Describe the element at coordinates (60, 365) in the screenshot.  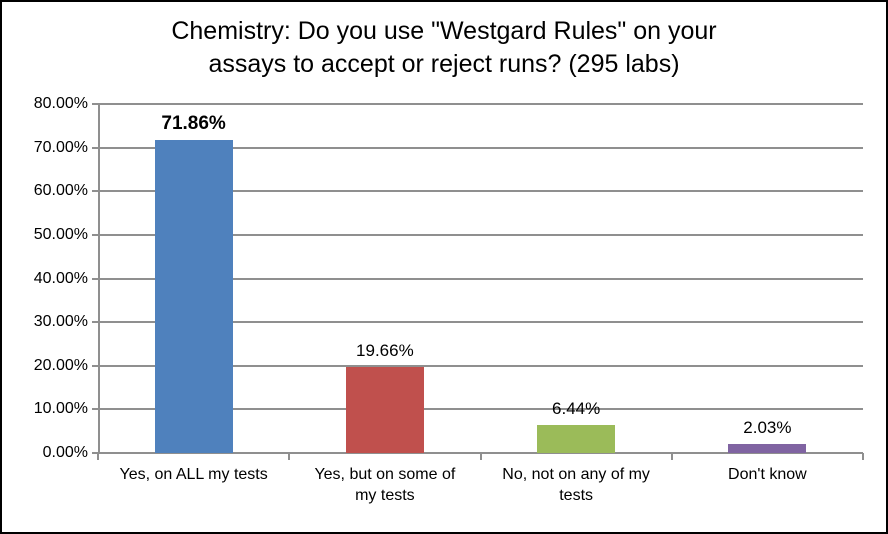
I see `y-axis-label: 20.00%` at that location.